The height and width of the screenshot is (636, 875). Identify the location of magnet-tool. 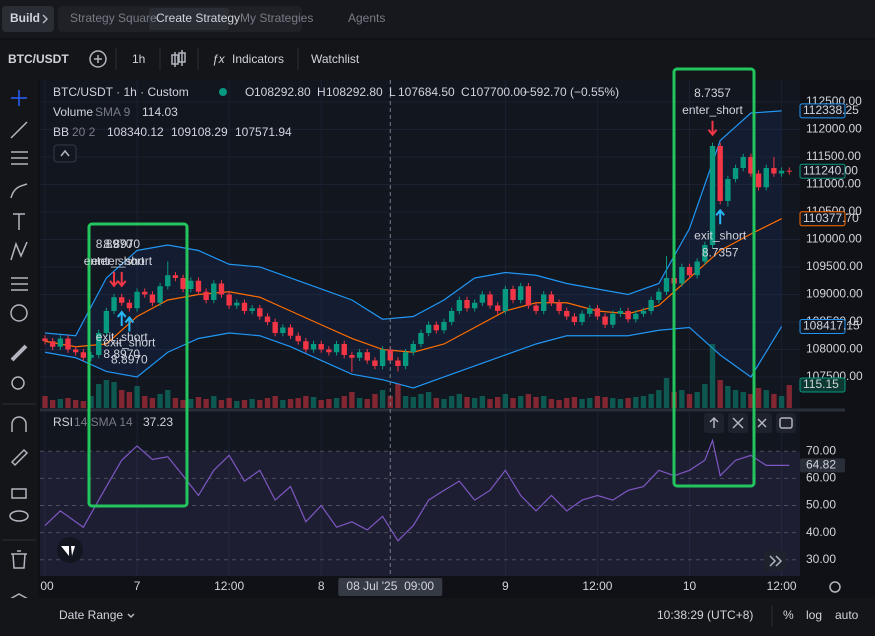
(19, 424).